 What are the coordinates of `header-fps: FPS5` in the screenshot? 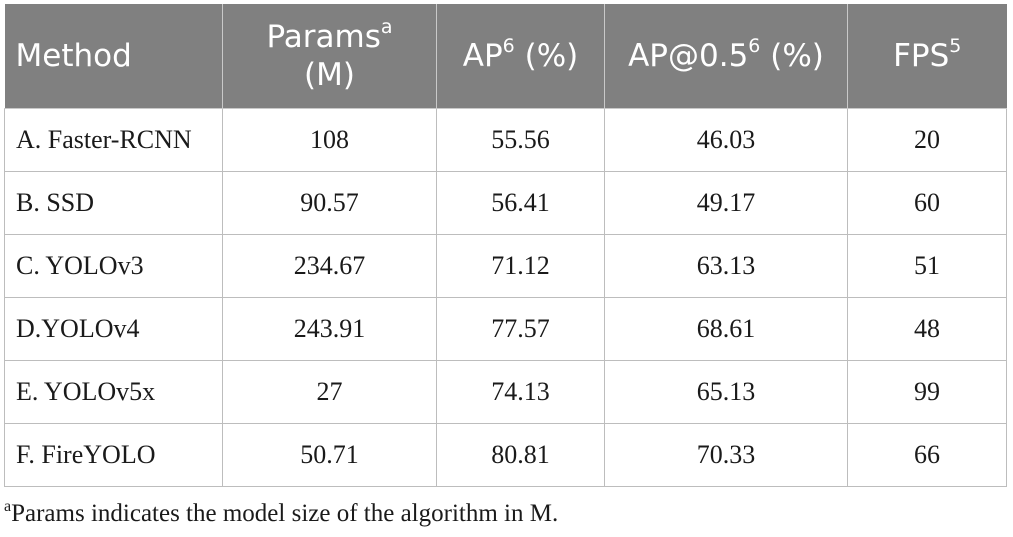 It's located at (927, 56).